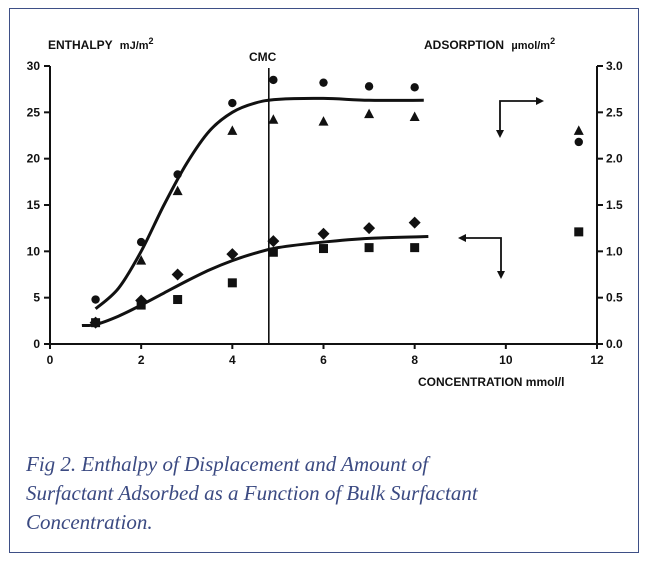  What do you see at coordinates (614, 159) in the screenshot?
I see `right-tick-label: 2.0` at bounding box center [614, 159].